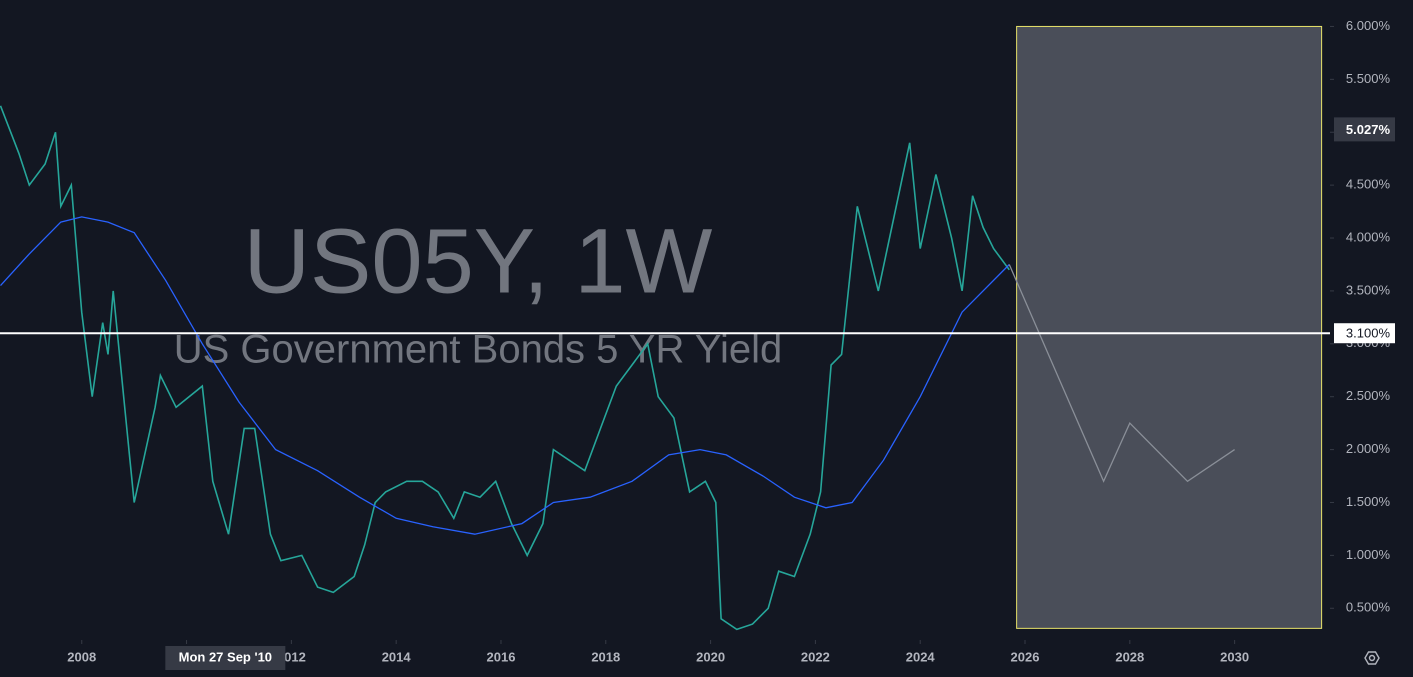  Describe the element at coordinates (1368, 289) in the screenshot. I see `y-tick-label: 3.500%` at that location.